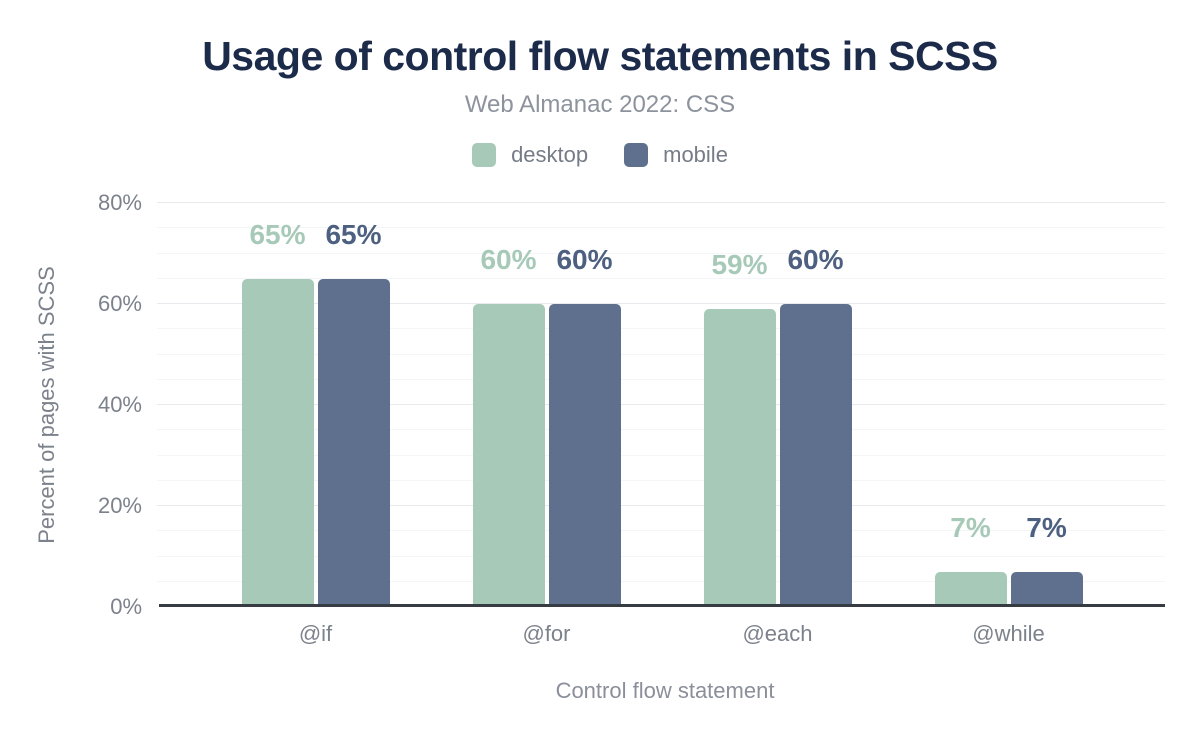 The image size is (1200, 742). I want to click on desktop-bar-column-for: 60%, so click(508, 405).